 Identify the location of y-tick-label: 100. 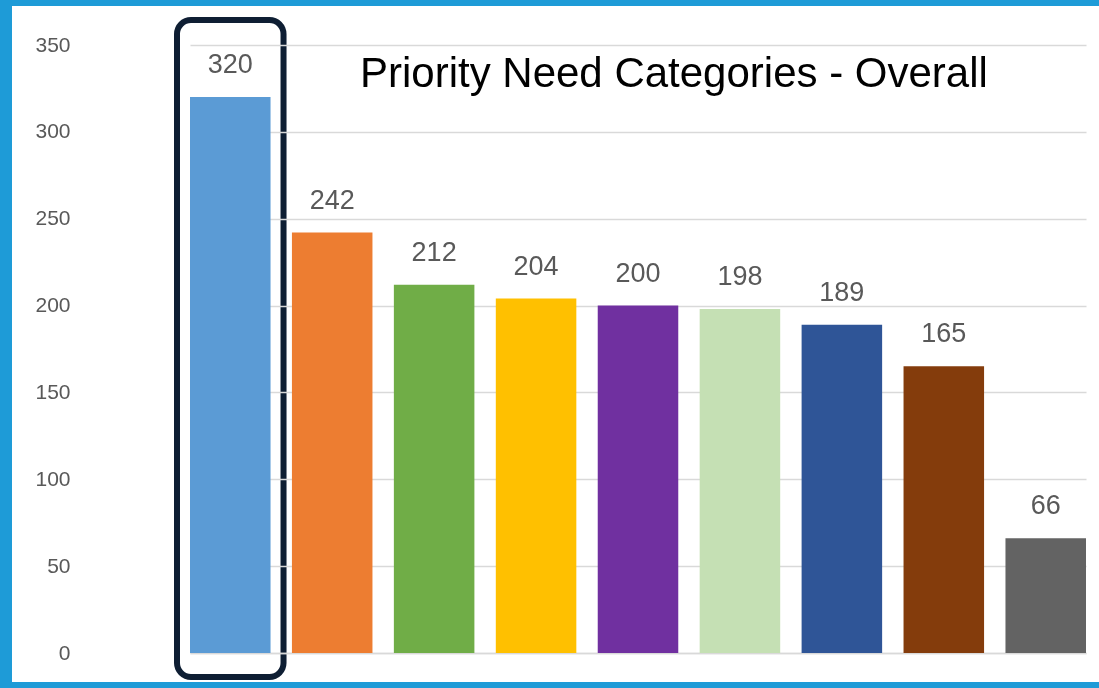
(53, 478).